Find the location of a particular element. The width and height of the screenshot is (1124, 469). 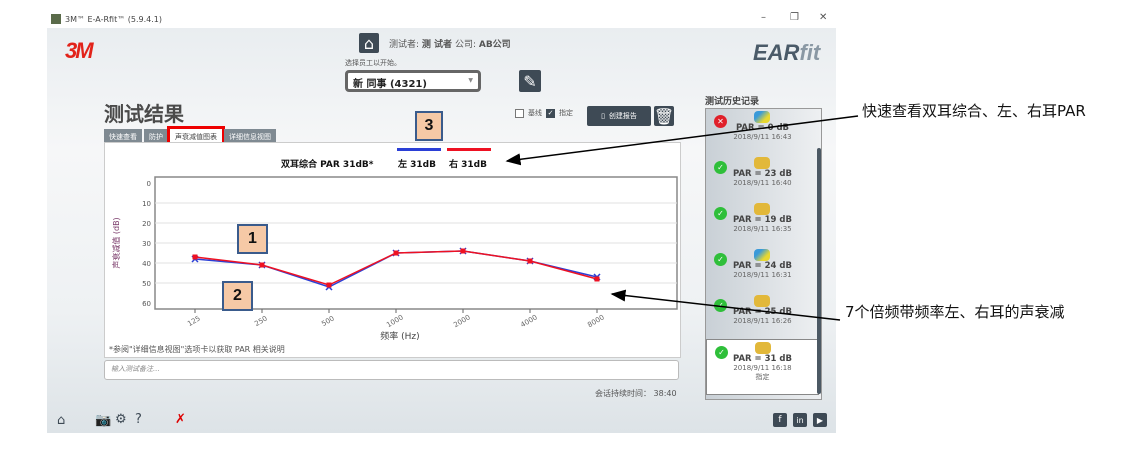

home-button: ⌂ is located at coordinates (369, 43).